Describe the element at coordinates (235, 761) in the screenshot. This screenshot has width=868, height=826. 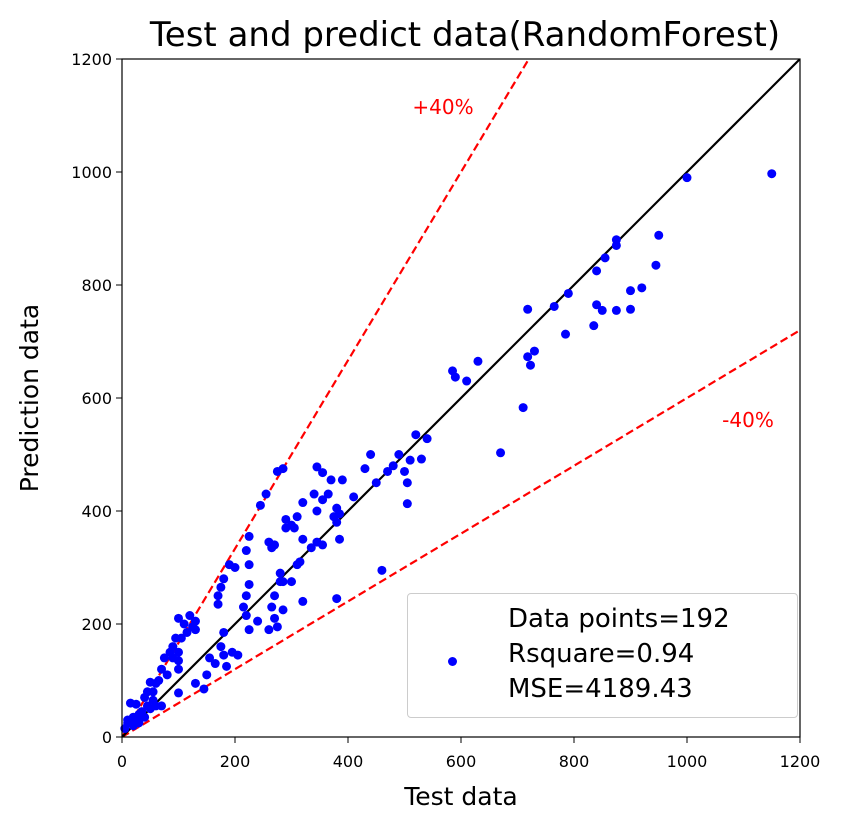
I see `x-tick-label: 200` at that location.